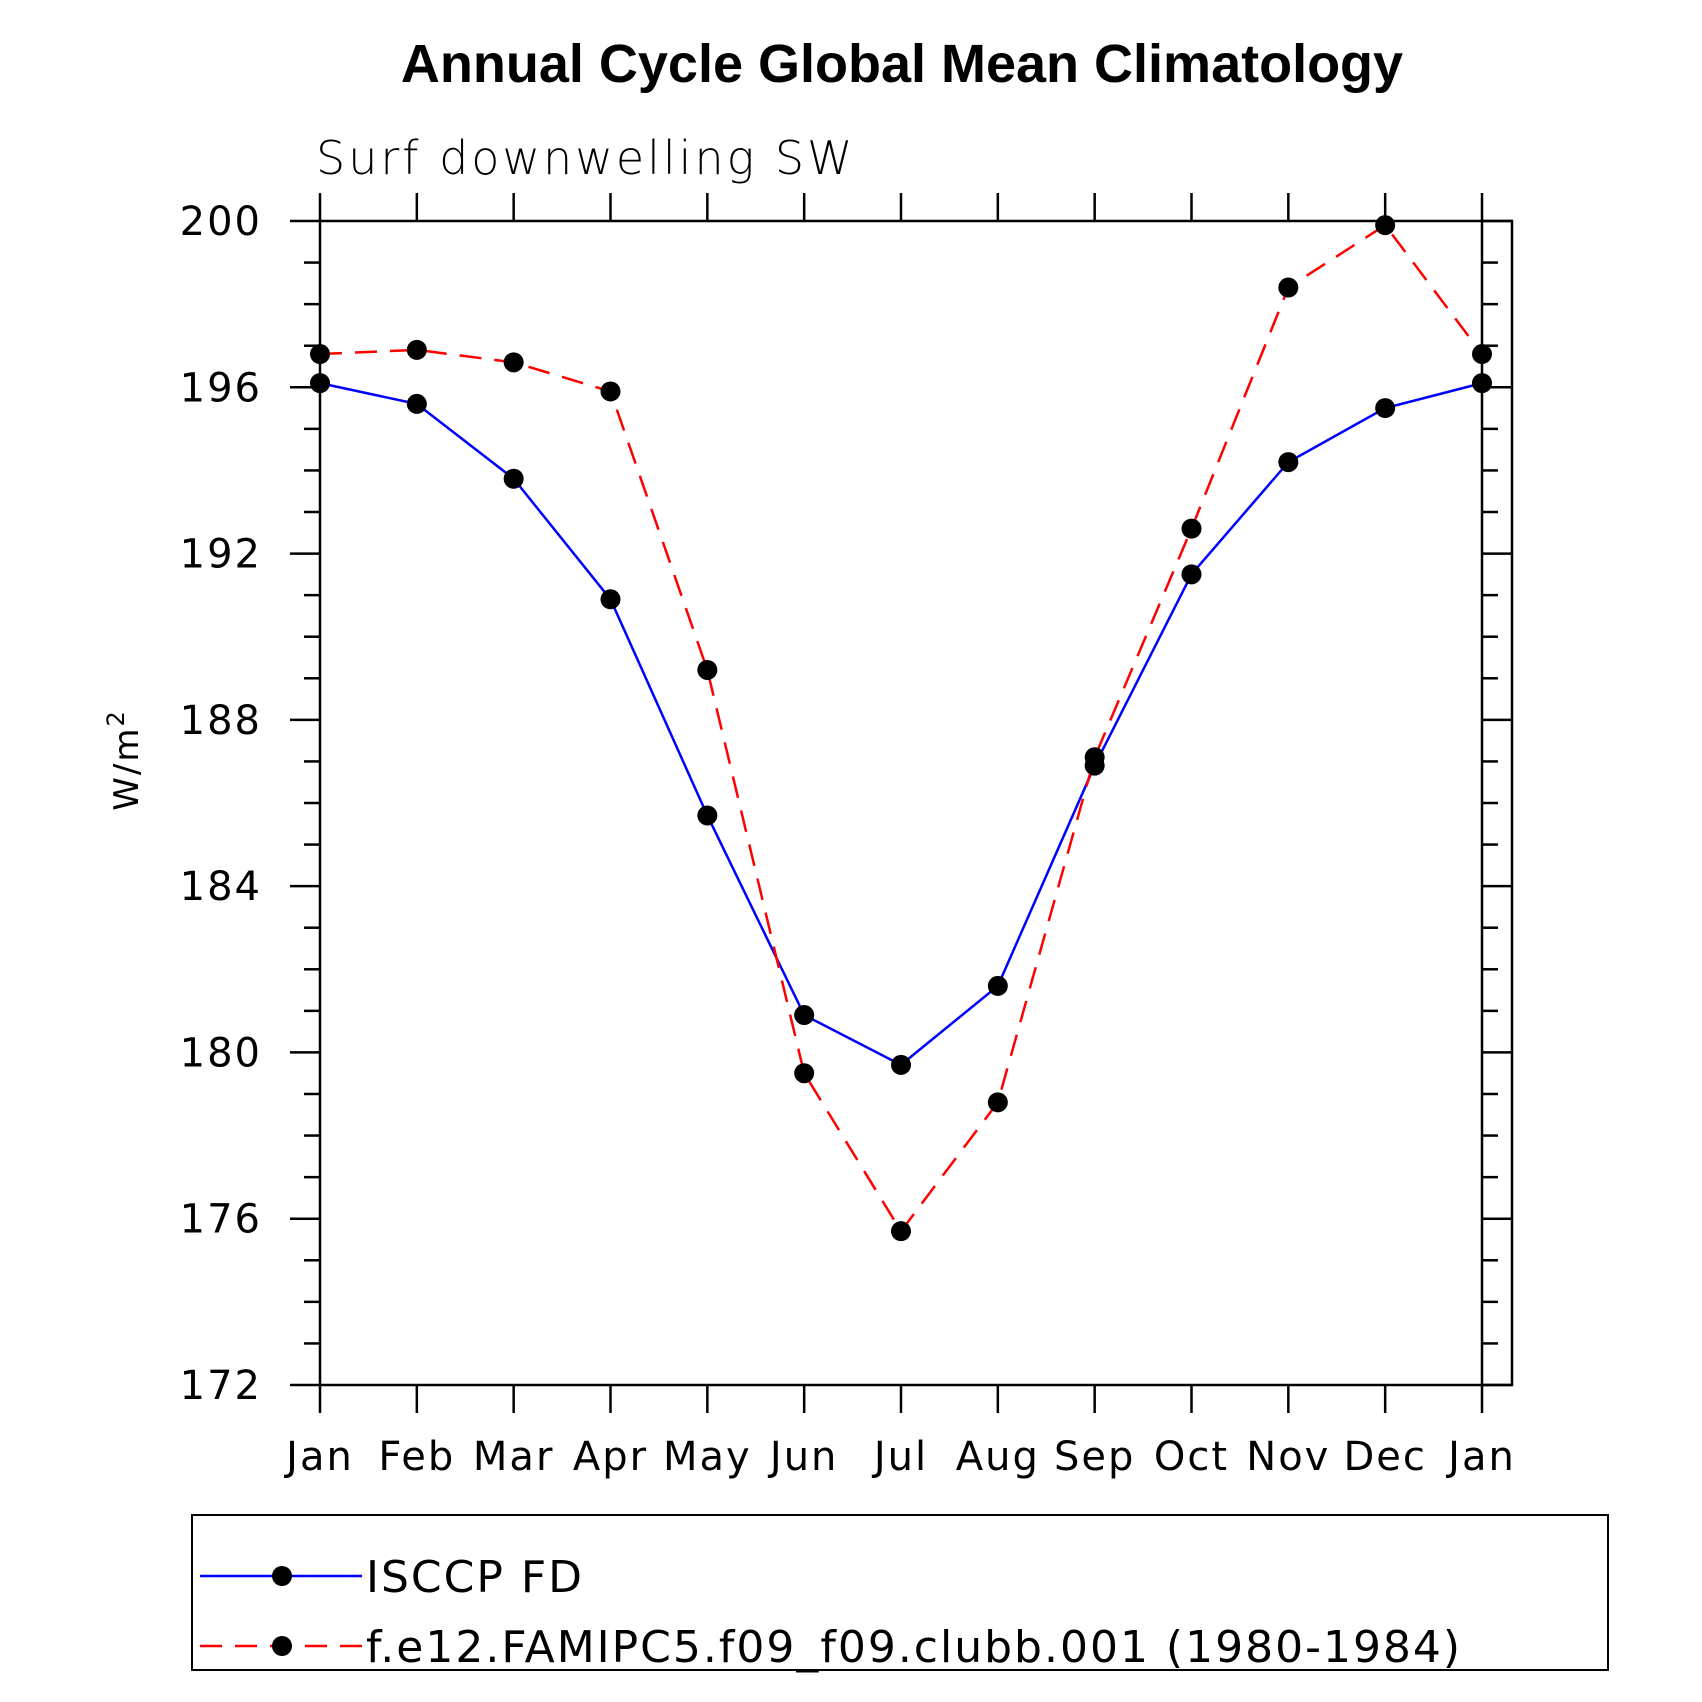 The image size is (1702, 1702). What do you see at coordinates (127, 769) in the screenshot?
I see `y-axis-label-unit: W/m` at bounding box center [127, 769].